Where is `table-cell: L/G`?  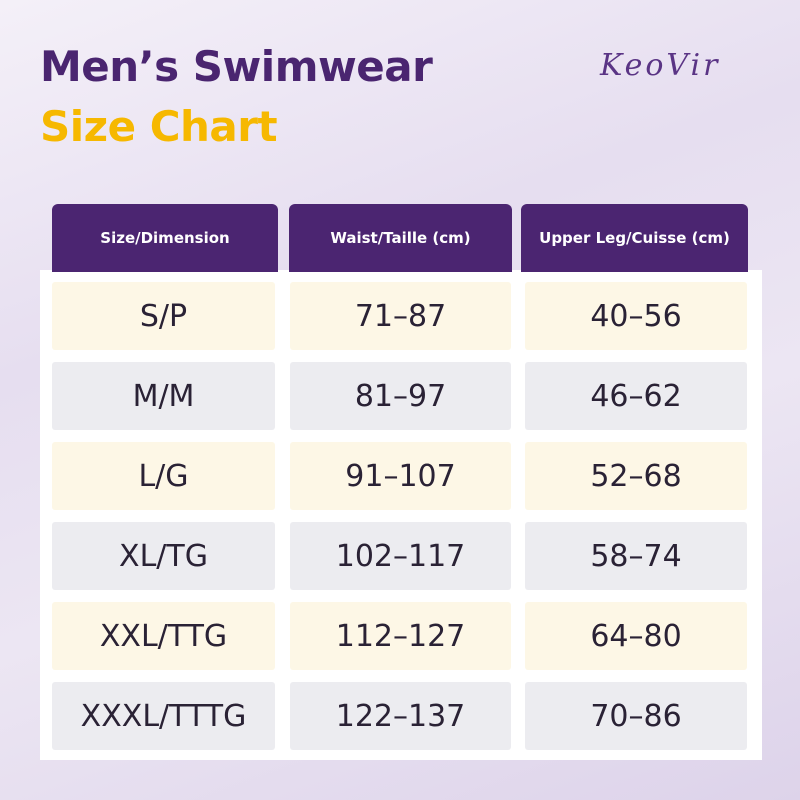
table-cell: L/G is located at coordinates (163, 476).